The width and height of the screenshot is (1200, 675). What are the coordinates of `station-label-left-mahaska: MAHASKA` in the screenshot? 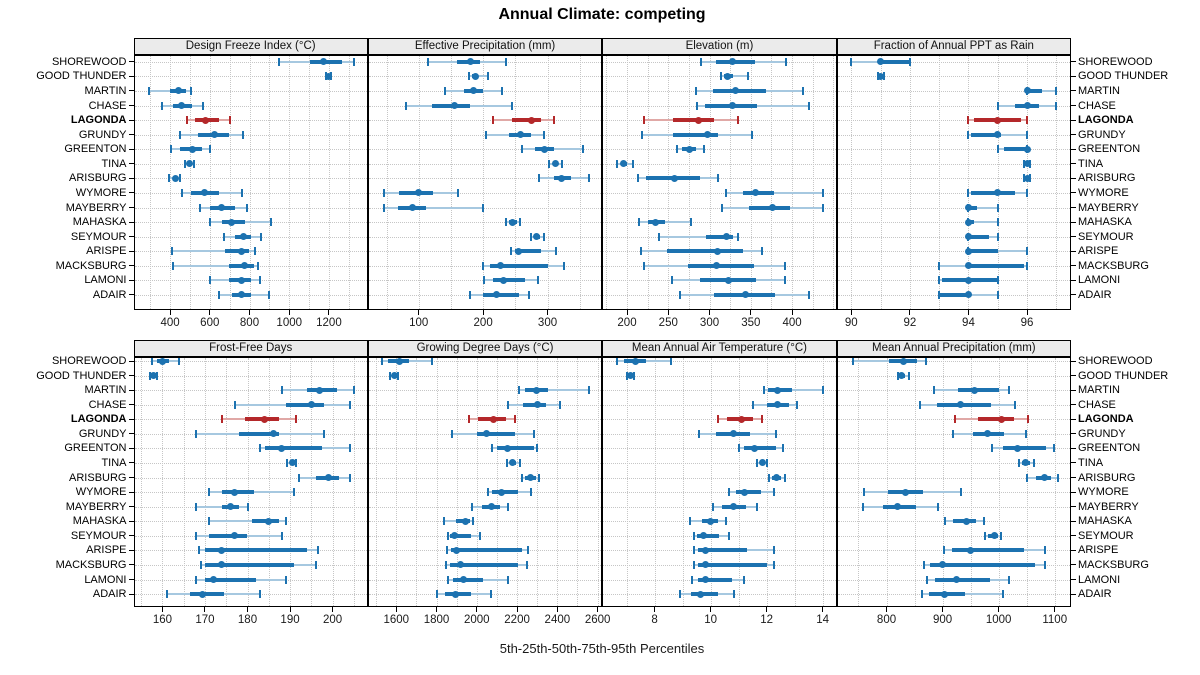 It's located at (99, 521).